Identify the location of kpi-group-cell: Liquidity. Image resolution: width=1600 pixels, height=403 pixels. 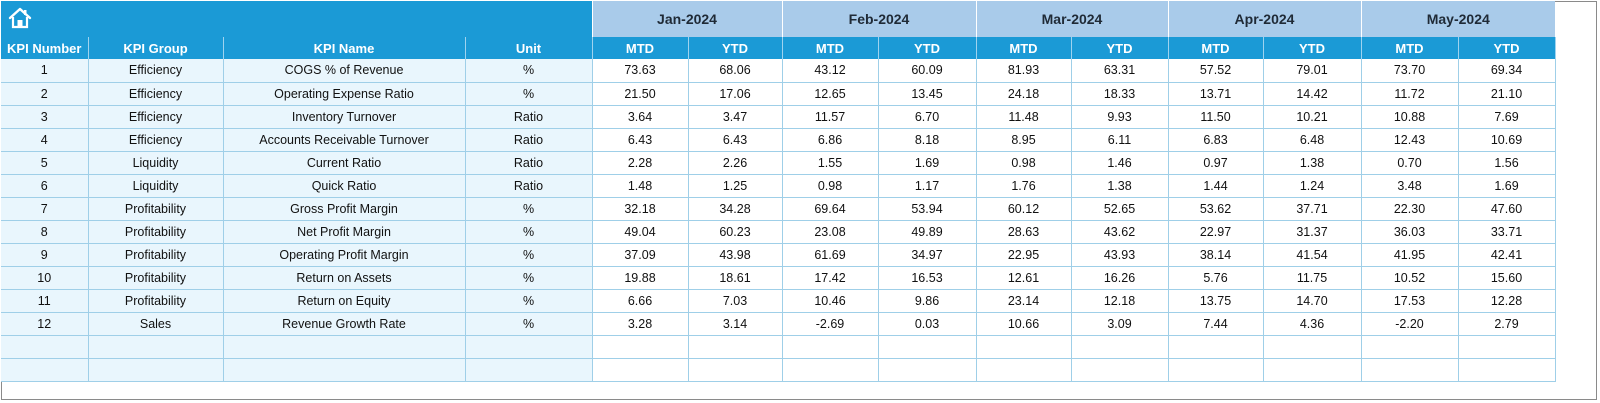
(156, 163).